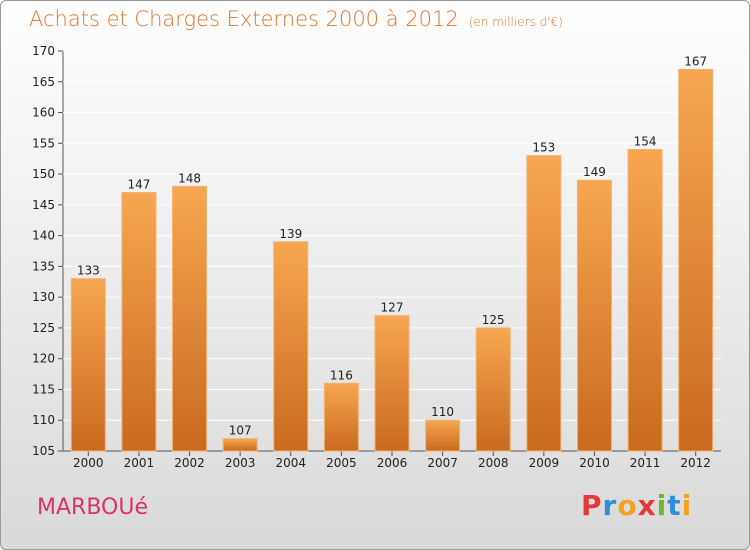  I want to click on y-tick-label: 140, so click(43, 236).